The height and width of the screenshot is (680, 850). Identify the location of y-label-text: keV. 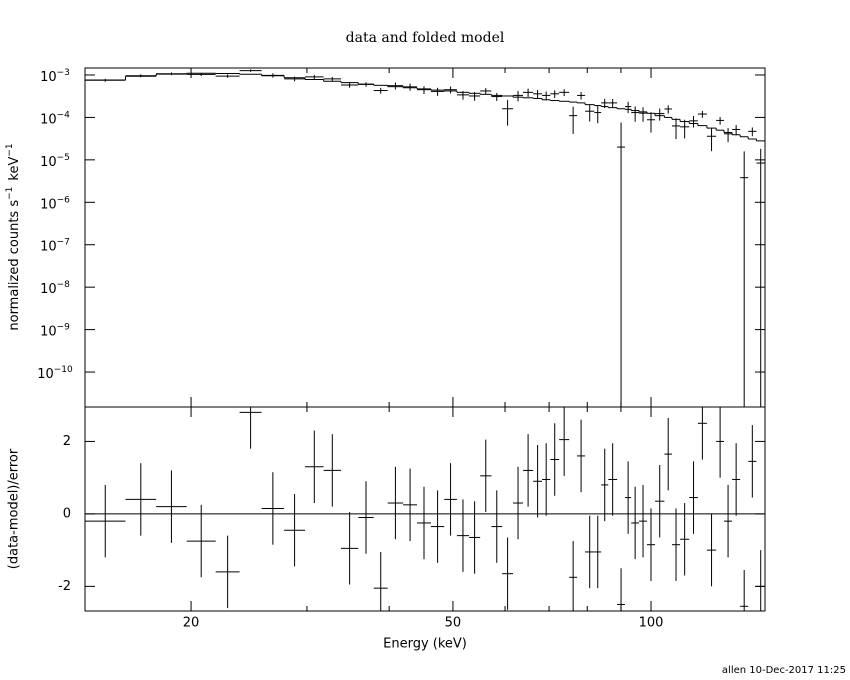
(14, 169).